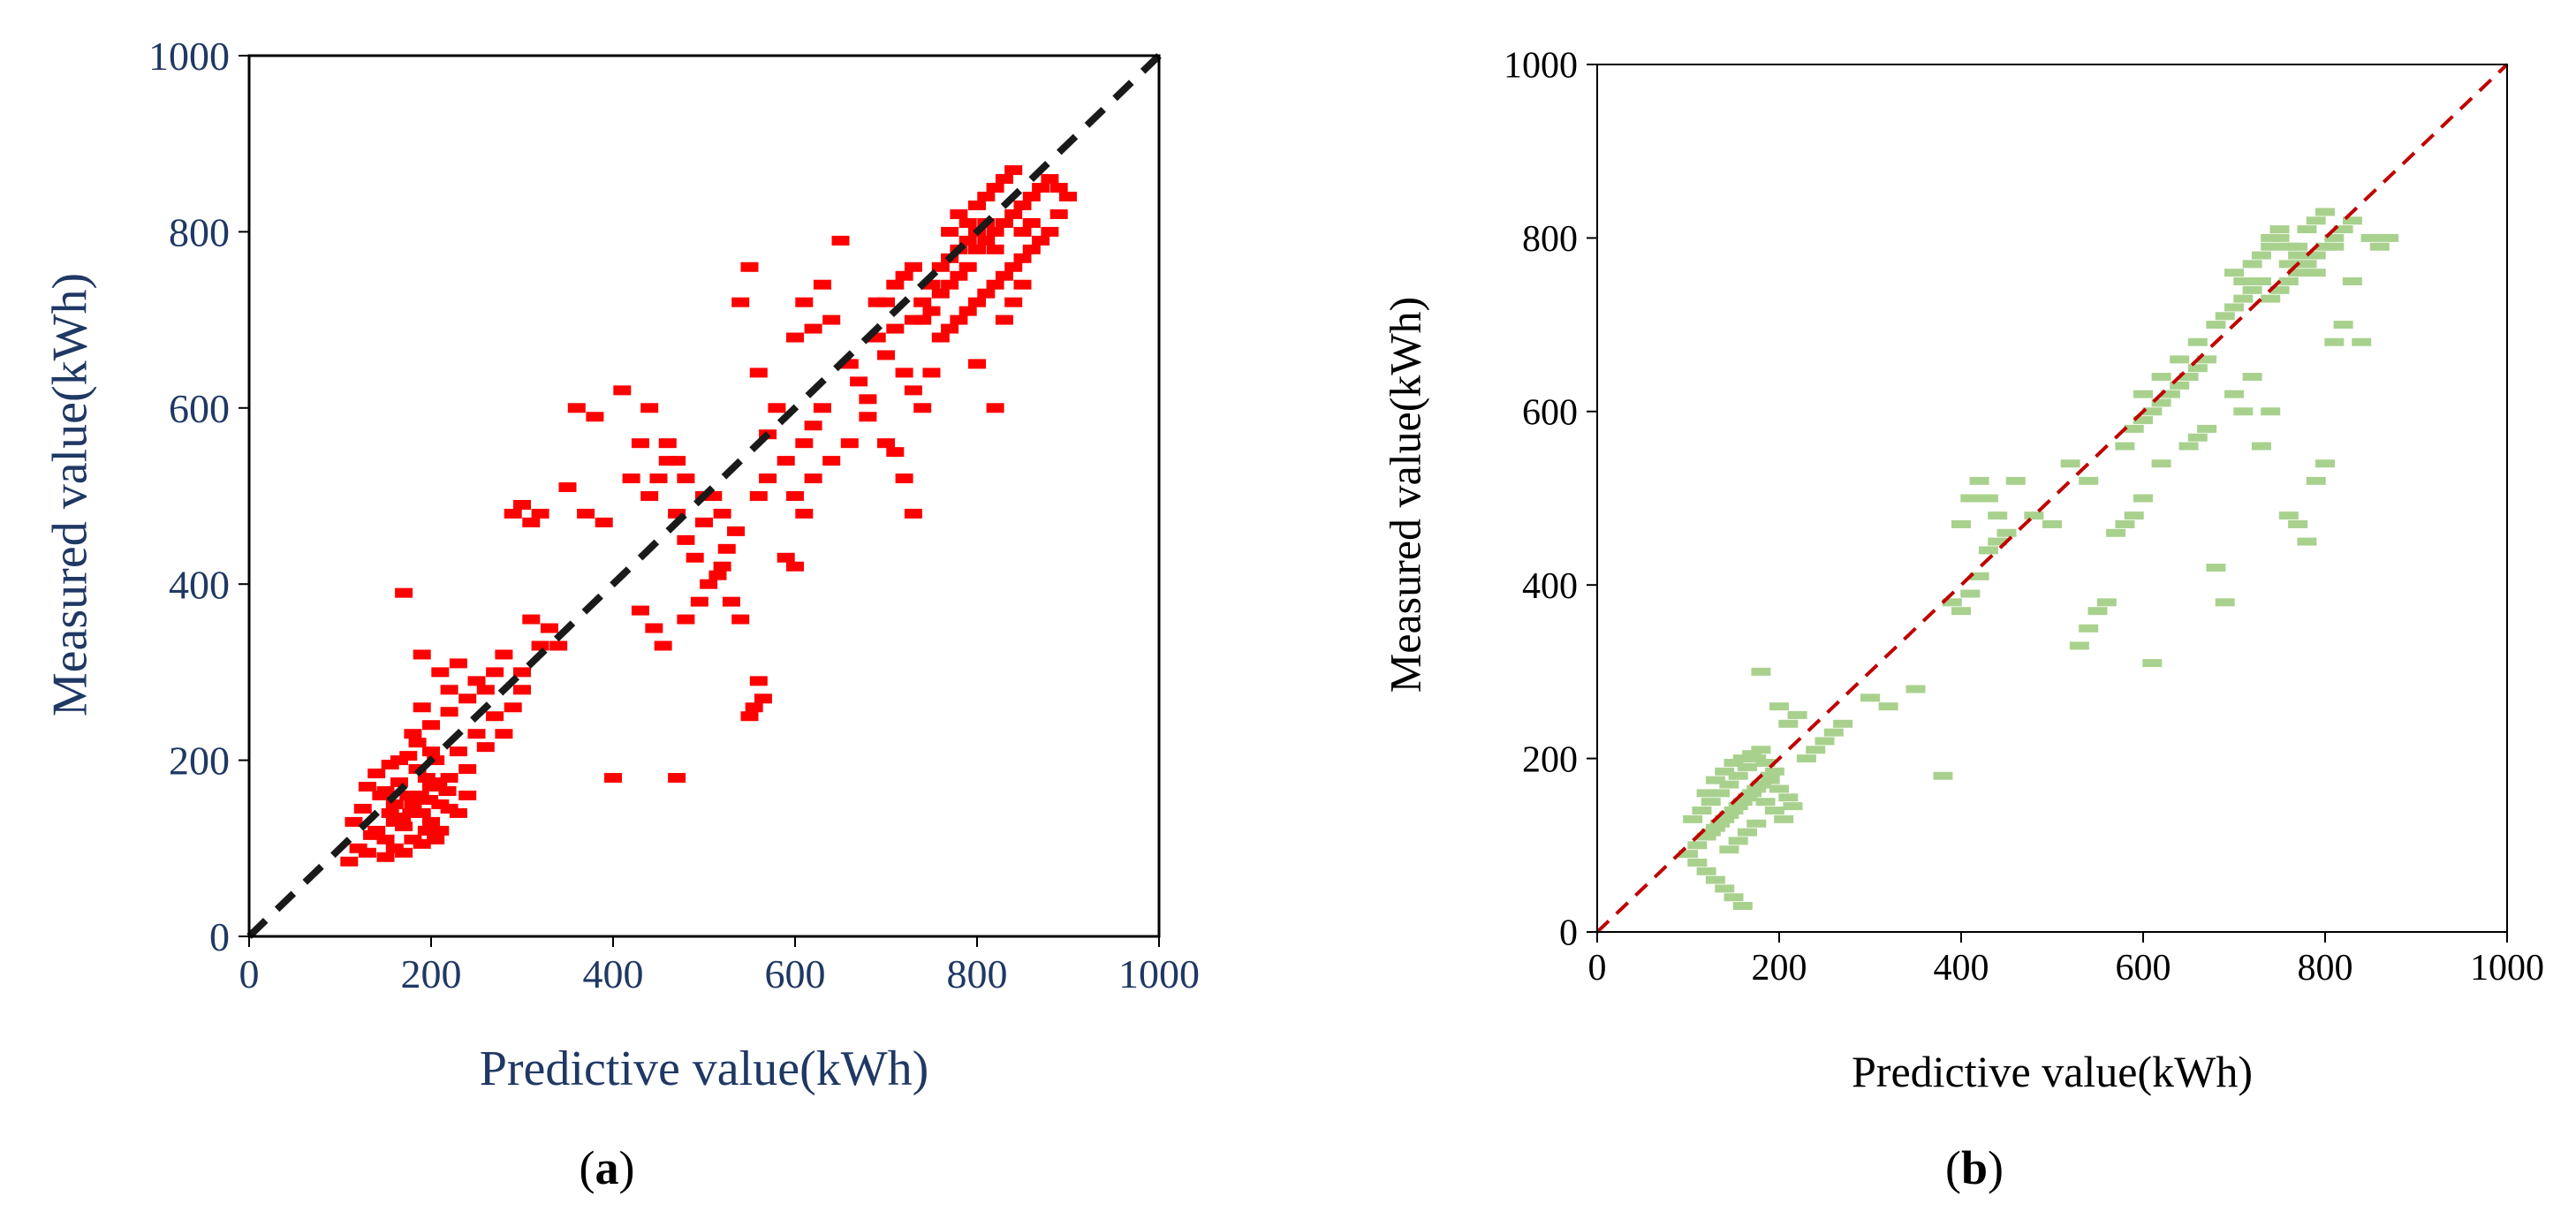 The image size is (2576, 1212). Describe the element at coordinates (1962, 968) in the screenshot. I see `x-tick-label: 400` at that location.